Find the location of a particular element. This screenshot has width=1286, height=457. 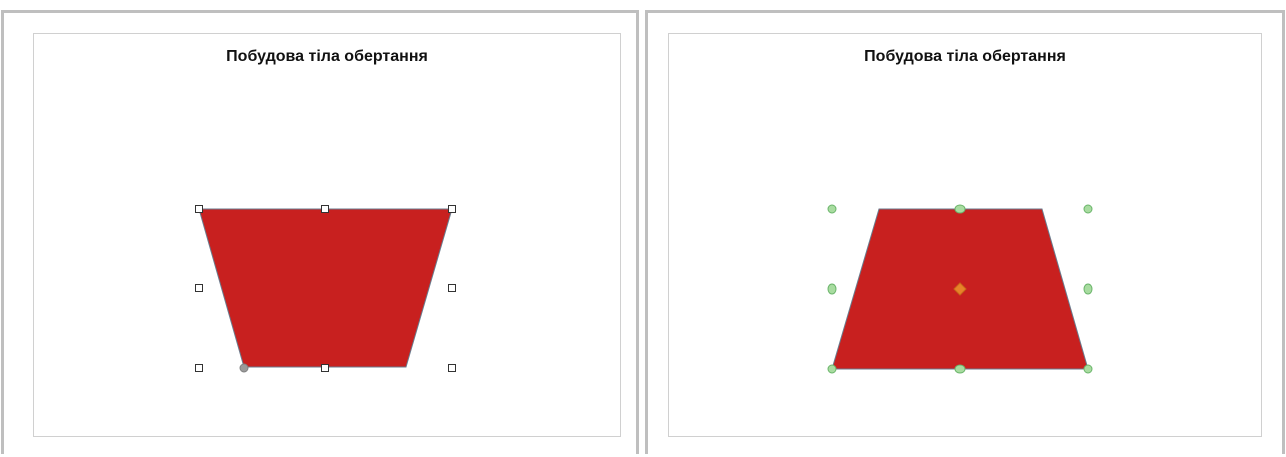

left-shape-layer is located at coordinates (325, 289).